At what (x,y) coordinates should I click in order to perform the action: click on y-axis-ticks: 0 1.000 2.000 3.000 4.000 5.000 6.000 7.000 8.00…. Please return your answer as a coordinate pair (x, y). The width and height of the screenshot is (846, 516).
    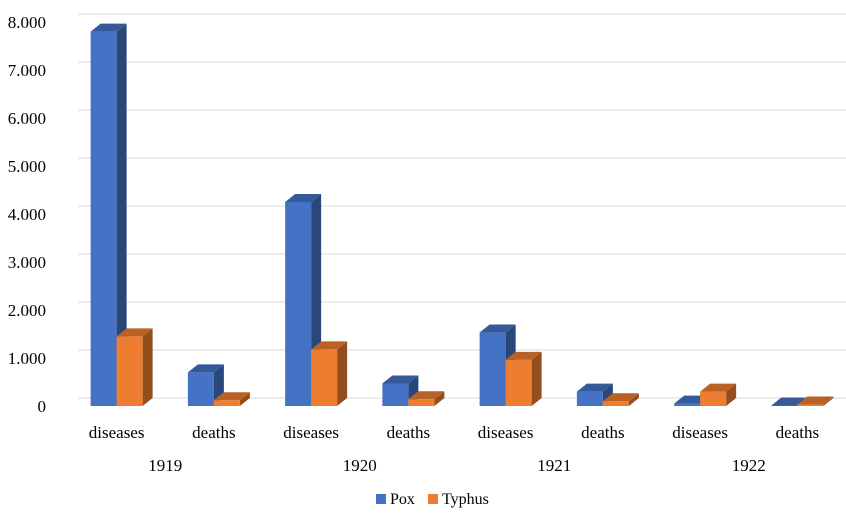
    Looking at the image, I should click on (27, 214).